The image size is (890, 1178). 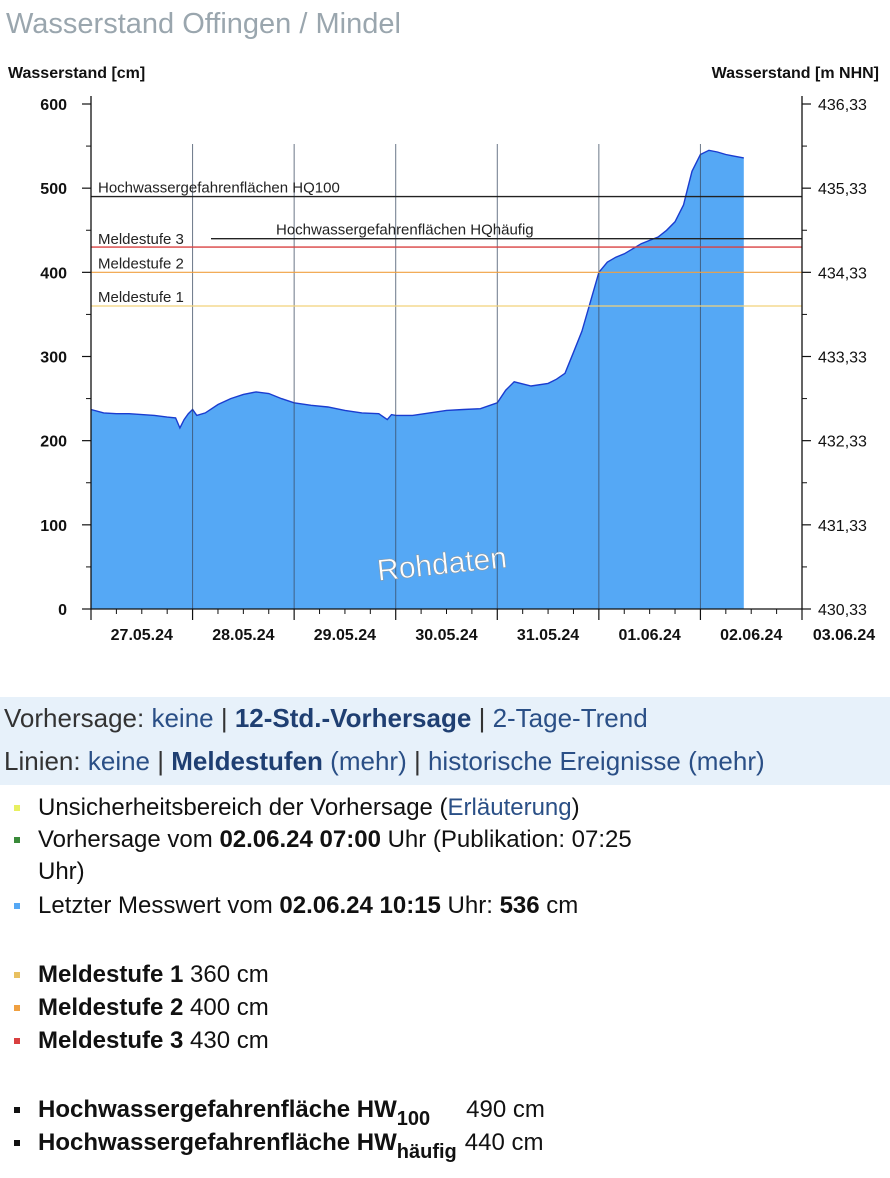 What do you see at coordinates (119, 761) in the screenshot?
I see `lines-none-link: keine` at bounding box center [119, 761].